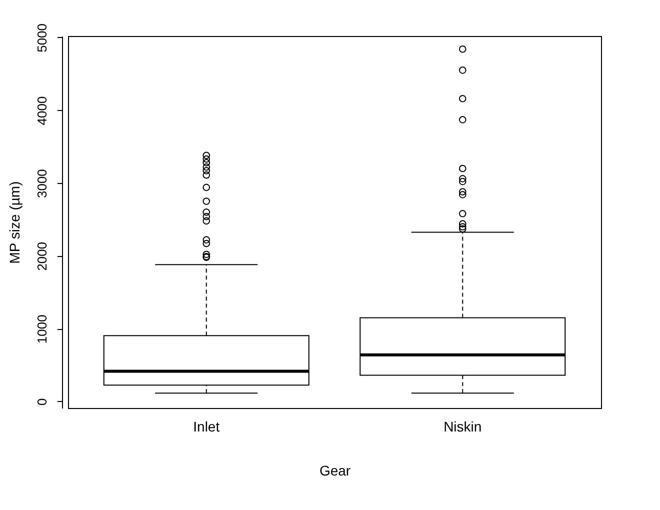  What do you see at coordinates (463, 426) in the screenshot?
I see `x-tick-label: Niskin` at bounding box center [463, 426].